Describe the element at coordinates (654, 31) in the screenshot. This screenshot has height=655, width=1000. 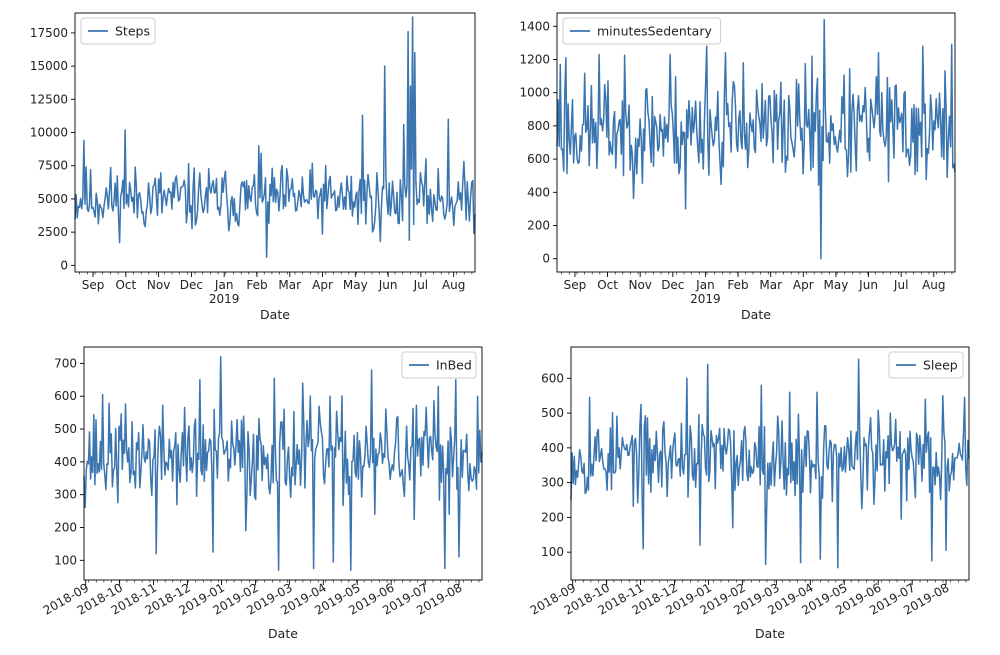
I see `legend-label: minutesSedentary` at that location.